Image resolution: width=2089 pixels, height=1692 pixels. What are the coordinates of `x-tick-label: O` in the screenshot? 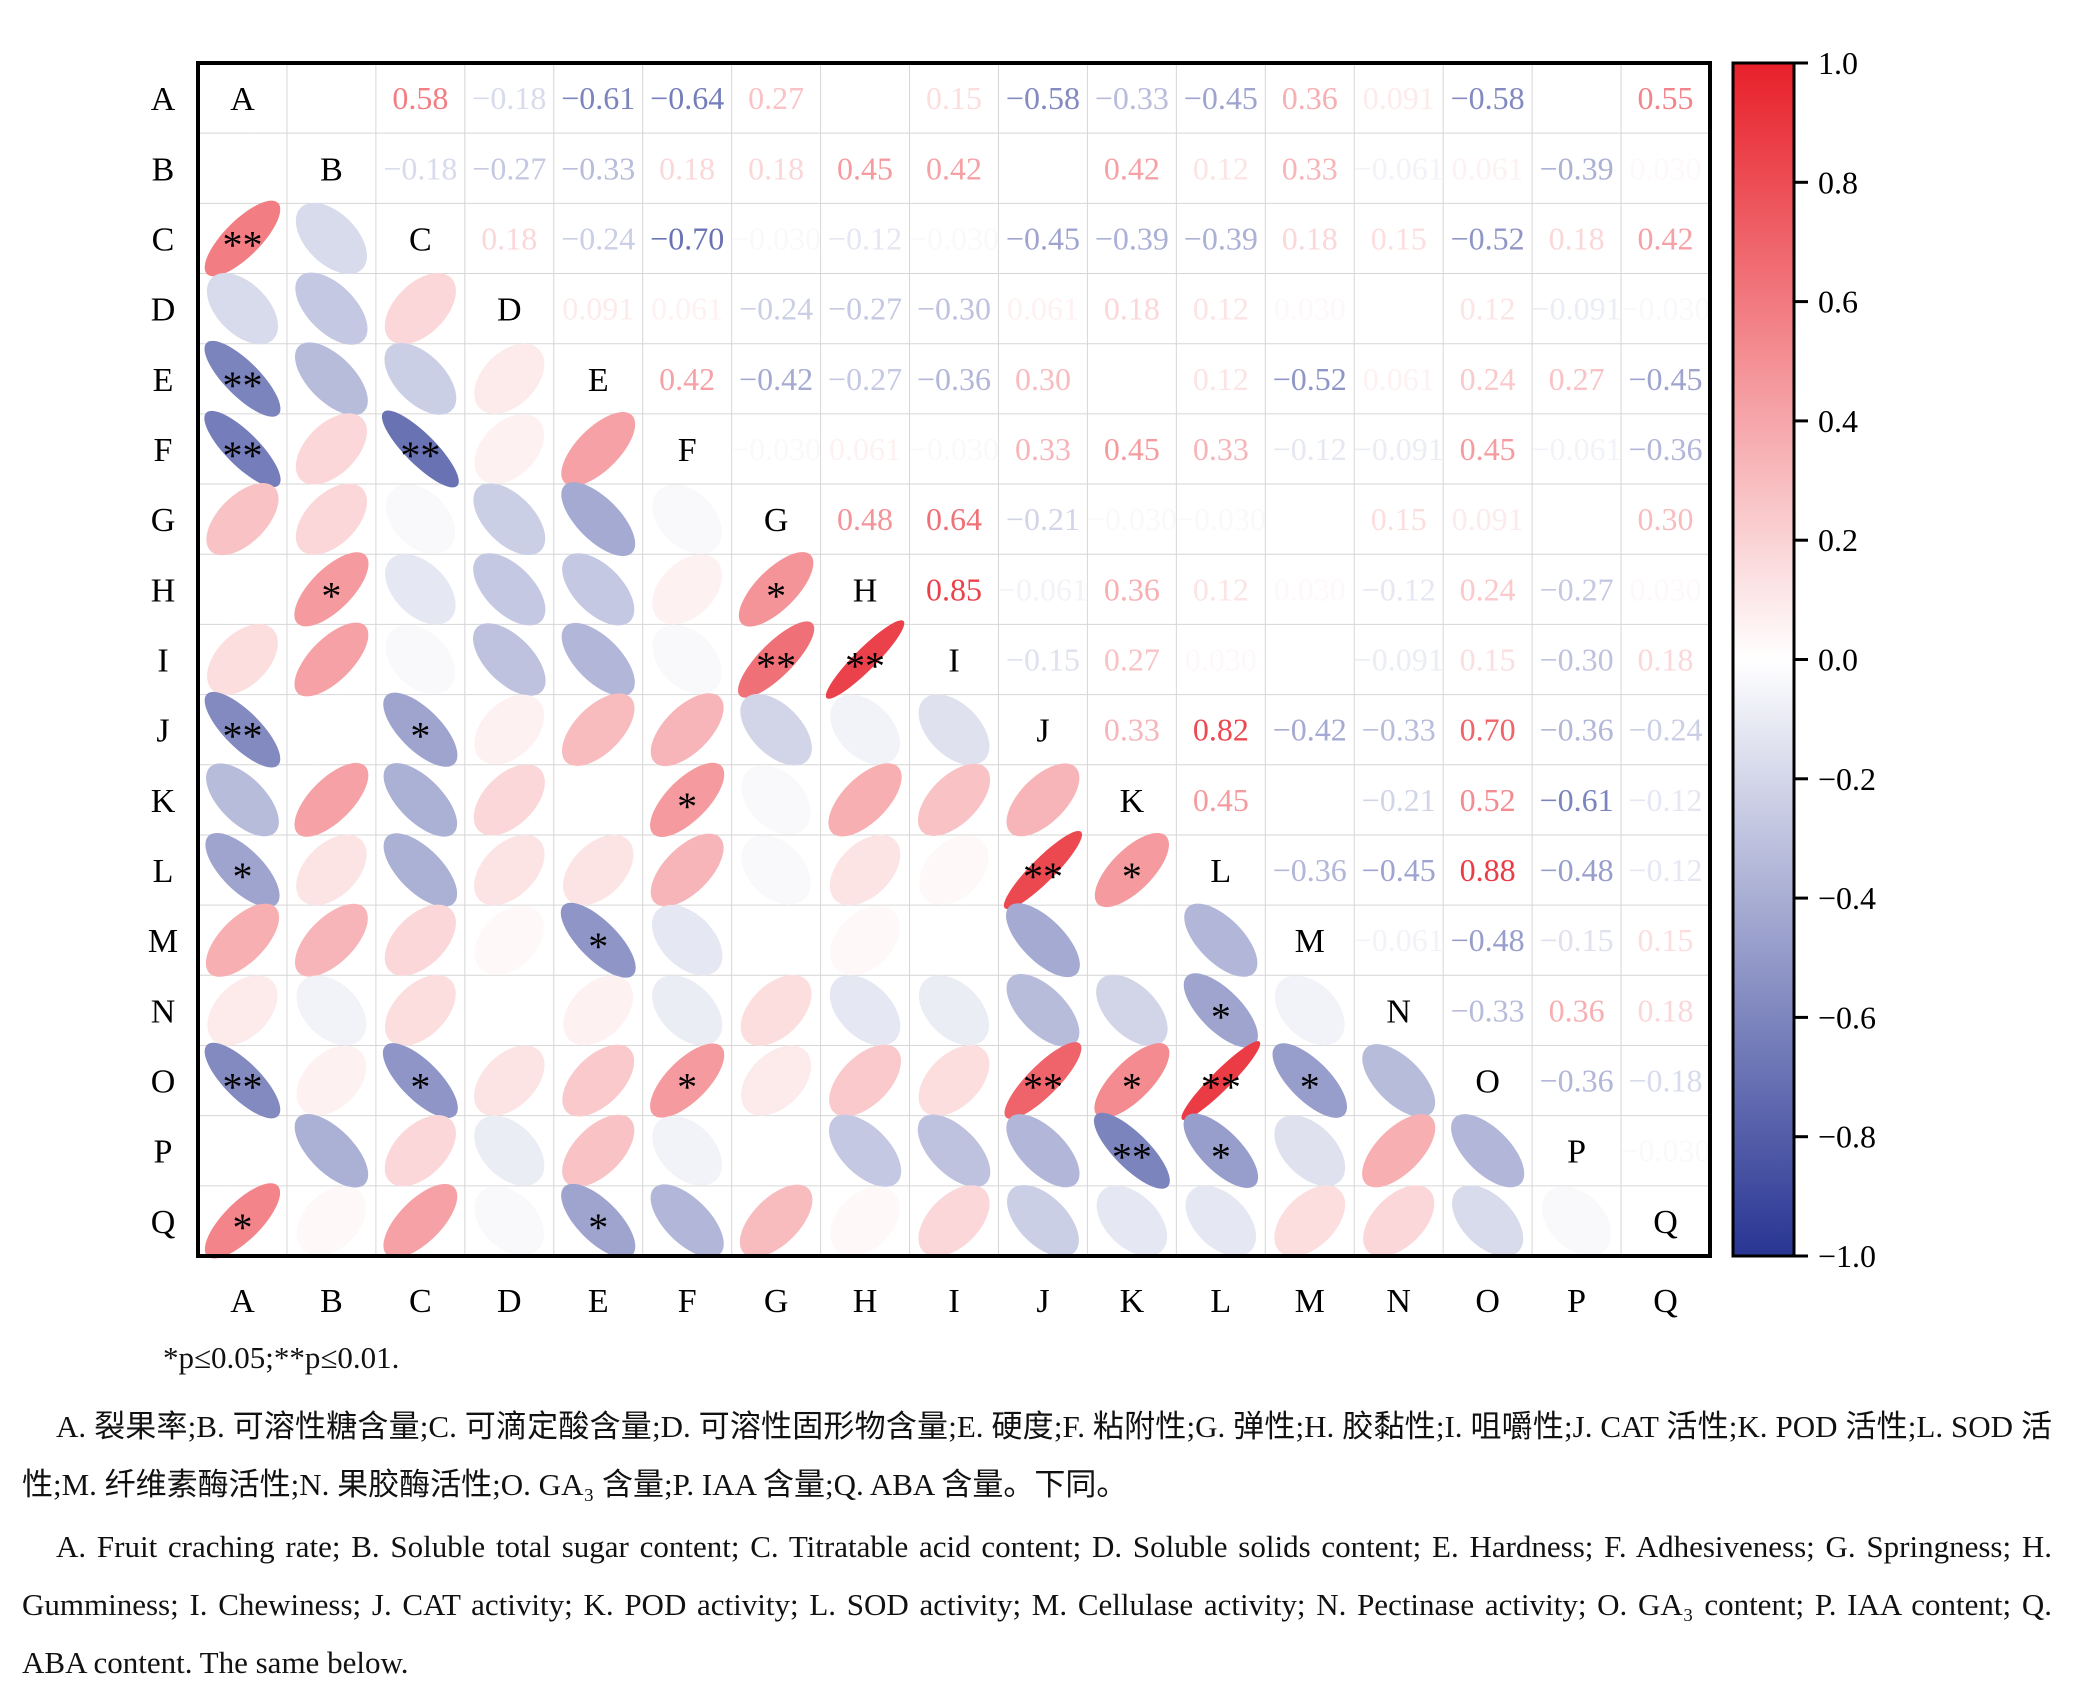 It's located at (1487, 1301).